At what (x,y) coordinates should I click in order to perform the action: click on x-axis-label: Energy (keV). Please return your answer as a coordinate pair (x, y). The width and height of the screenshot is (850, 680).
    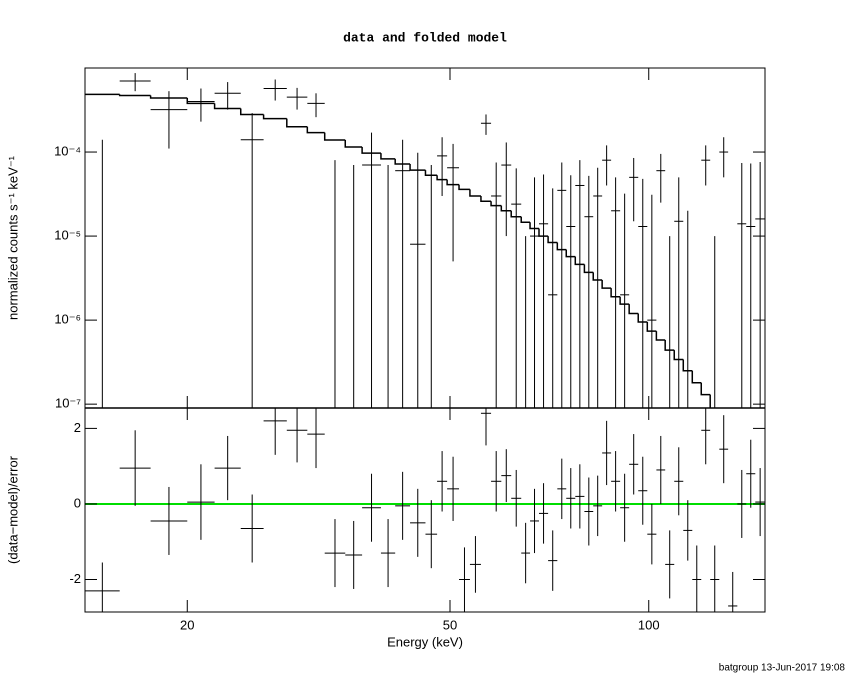
    Looking at the image, I should click on (425, 641).